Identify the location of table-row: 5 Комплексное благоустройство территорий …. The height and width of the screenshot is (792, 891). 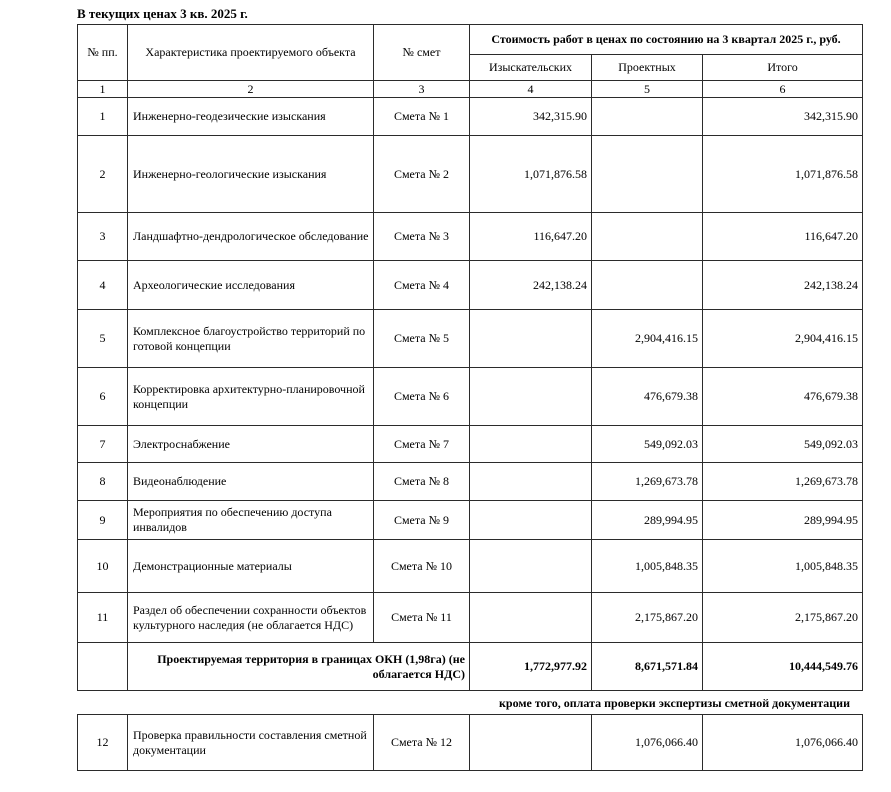
(470, 338).